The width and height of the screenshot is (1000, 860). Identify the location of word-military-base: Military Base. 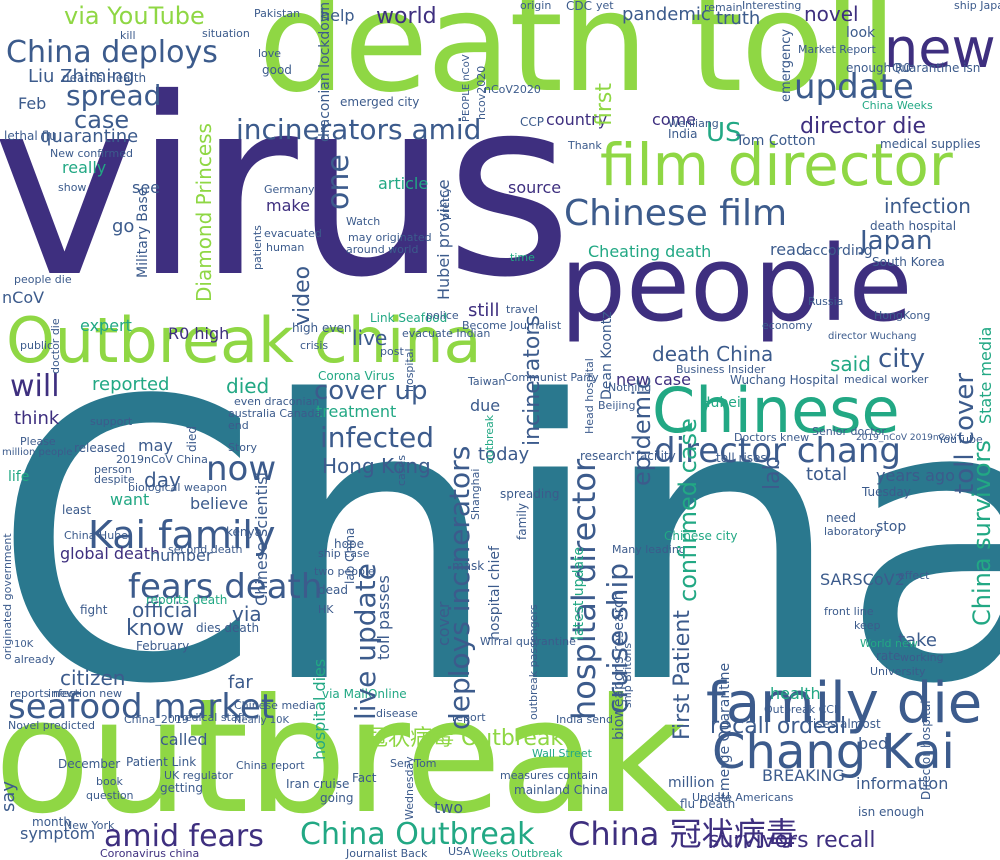
(143, 232).